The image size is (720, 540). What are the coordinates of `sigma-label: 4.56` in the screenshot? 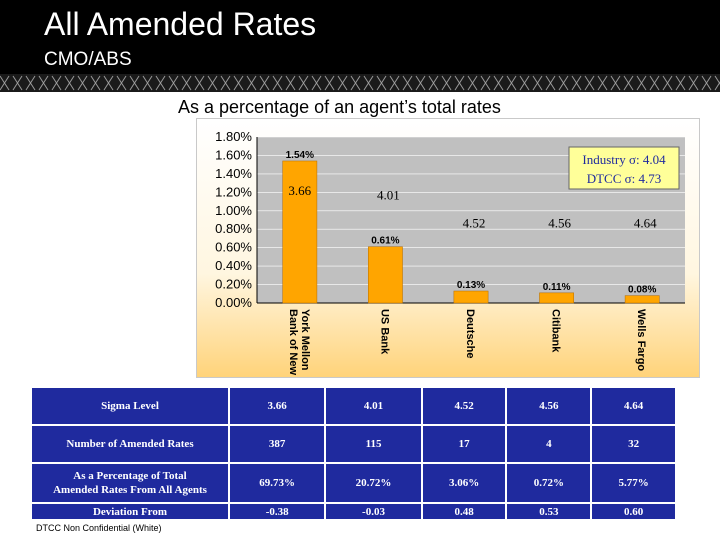 It's located at (559, 222).